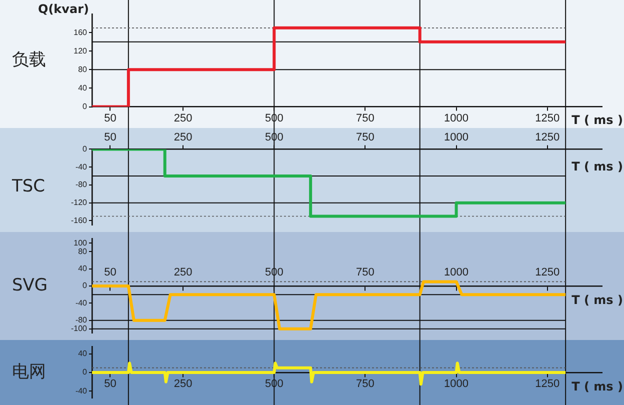 This screenshot has width=624, height=405. What do you see at coordinates (81, 32) in the screenshot?
I see `y-tick-label: 160` at bounding box center [81, 32].